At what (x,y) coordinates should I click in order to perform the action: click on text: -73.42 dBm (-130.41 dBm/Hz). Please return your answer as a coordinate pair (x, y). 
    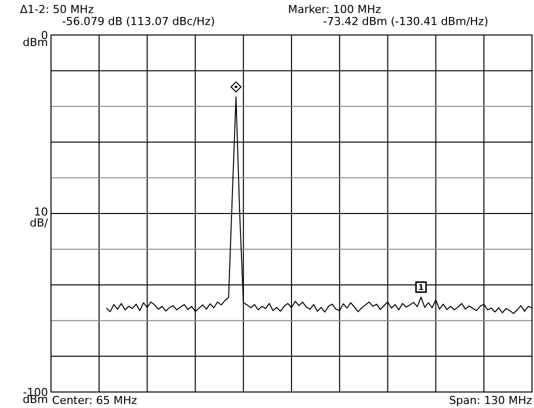
    Looking at the image, I should click on (405, 21).